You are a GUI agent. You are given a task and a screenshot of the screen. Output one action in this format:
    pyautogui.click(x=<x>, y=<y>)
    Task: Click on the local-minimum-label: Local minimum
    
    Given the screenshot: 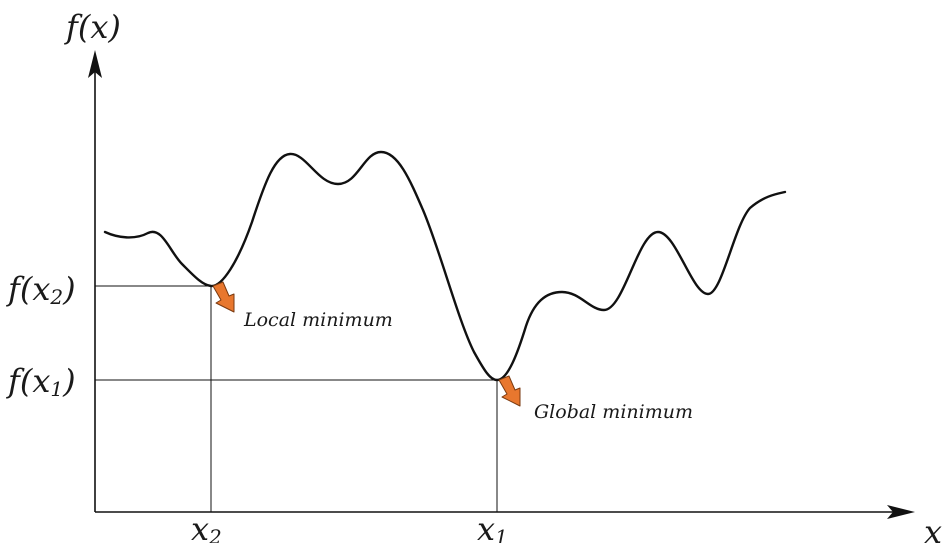 What is the action you would take?
    pyautogui.click(x=318, y=320)
    